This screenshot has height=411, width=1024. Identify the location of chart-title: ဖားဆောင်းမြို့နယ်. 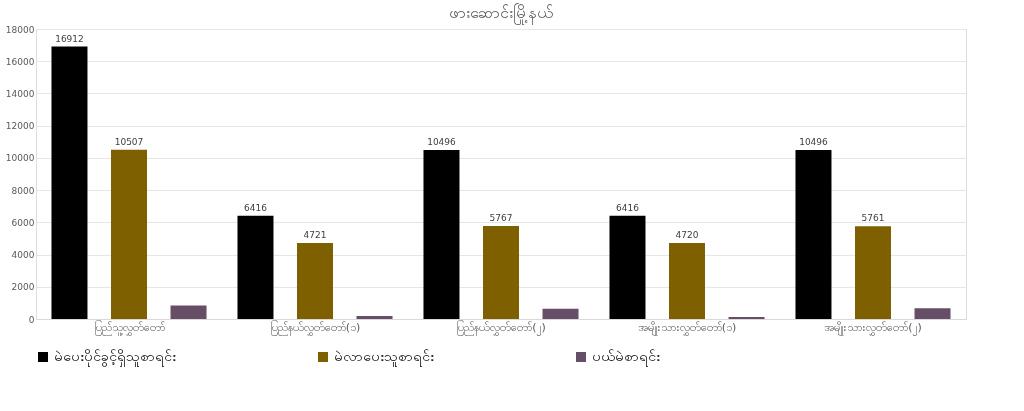
(501, 14).